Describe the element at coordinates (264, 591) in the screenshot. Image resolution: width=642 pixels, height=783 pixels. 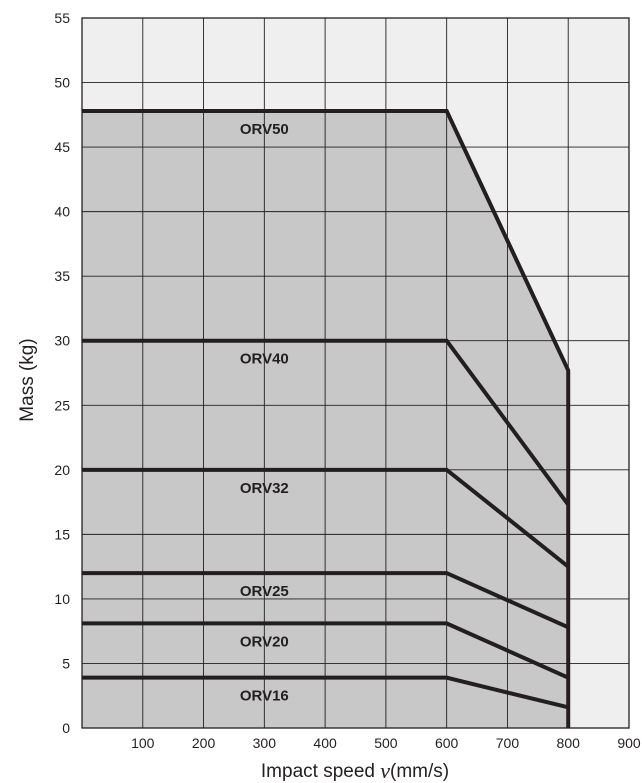
I see `series-label-orv25: ORV25` at that location.